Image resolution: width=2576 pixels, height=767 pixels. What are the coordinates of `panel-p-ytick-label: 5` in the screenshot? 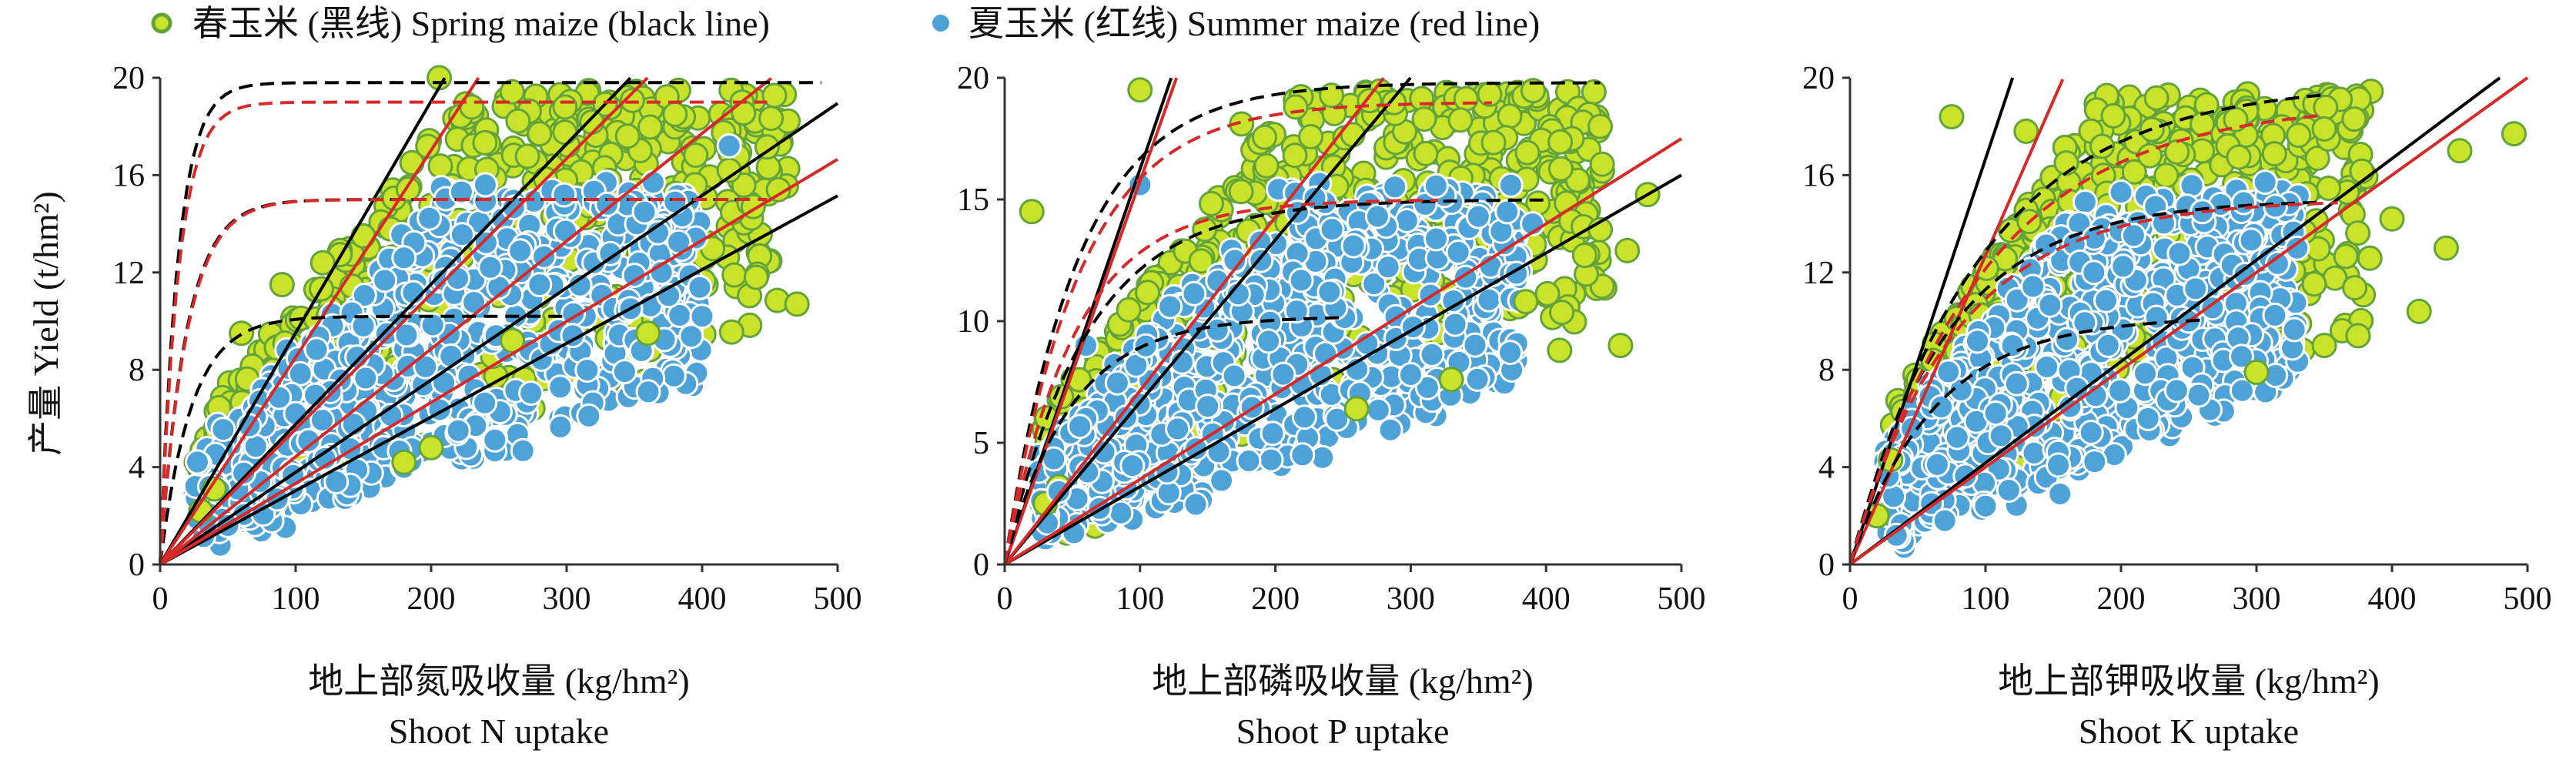 It's located at (981, 444).